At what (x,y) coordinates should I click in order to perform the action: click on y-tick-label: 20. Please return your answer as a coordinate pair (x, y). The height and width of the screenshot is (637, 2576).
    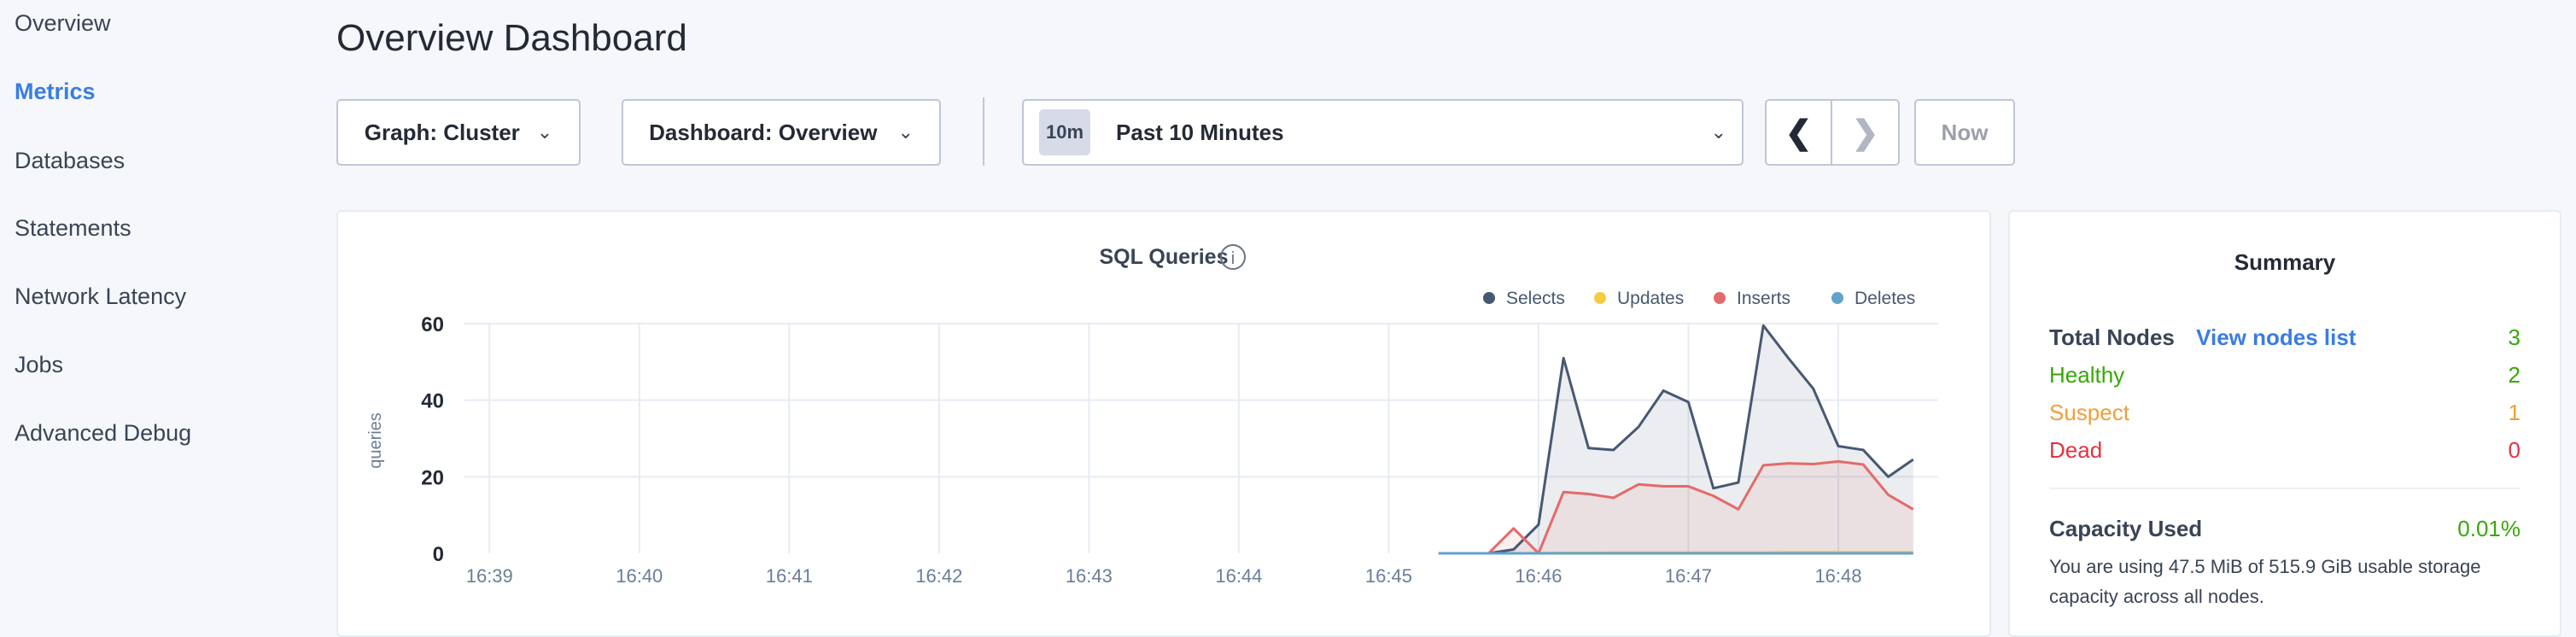
    Looking at the image, I should click on (432, 477).